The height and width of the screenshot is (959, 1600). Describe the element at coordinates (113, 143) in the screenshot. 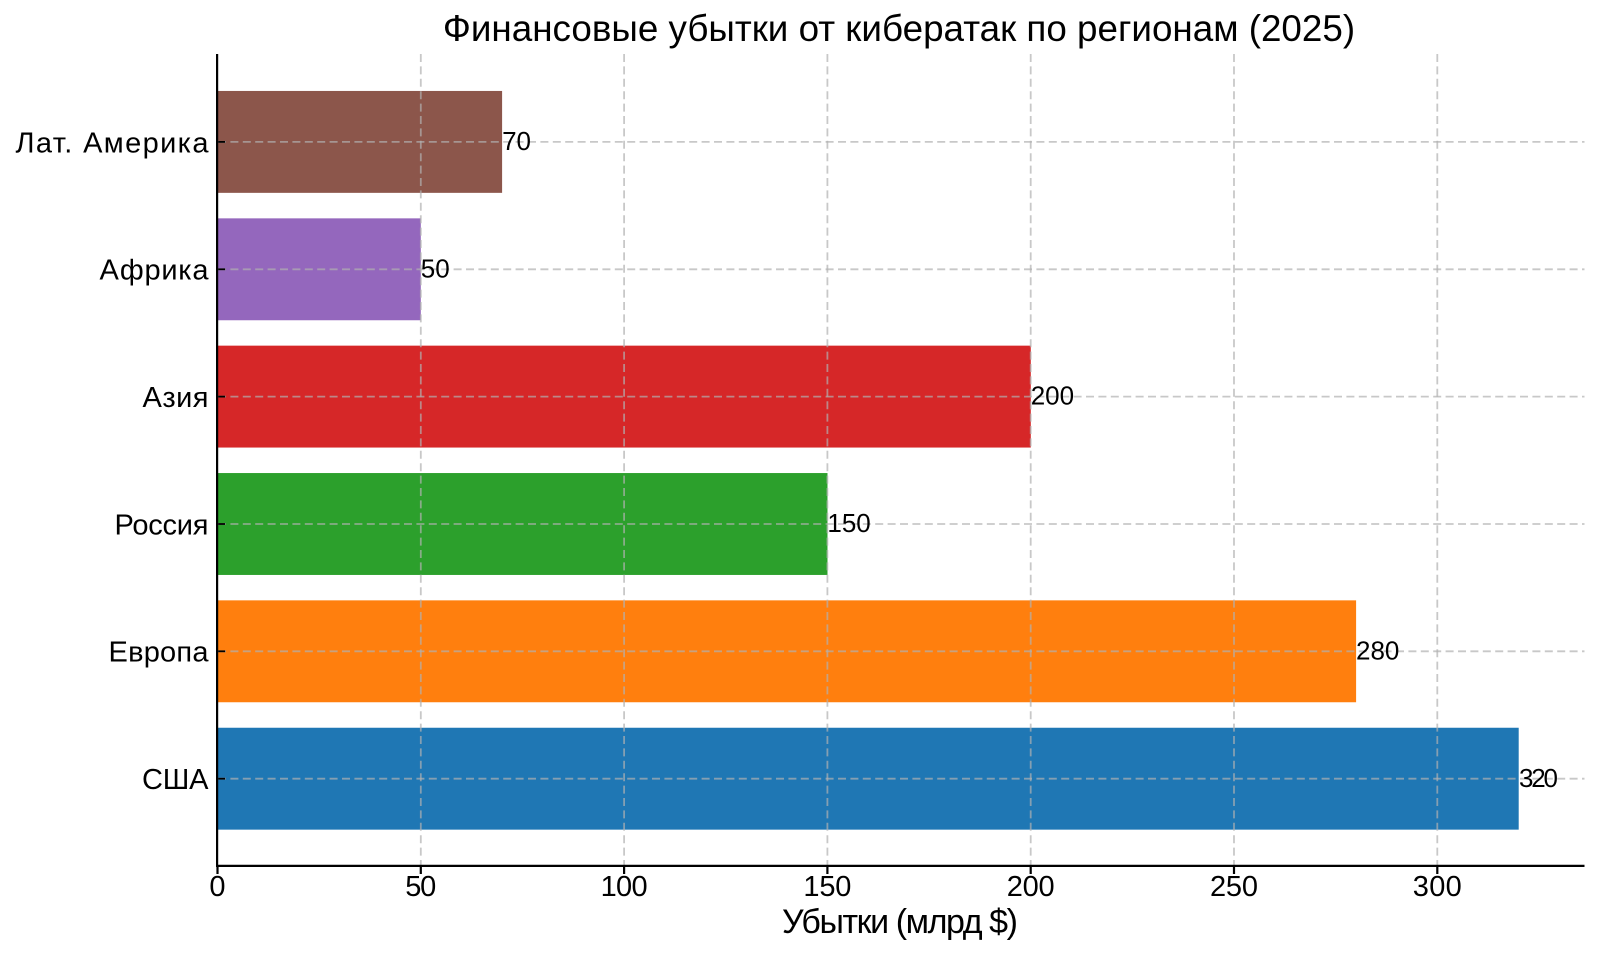

I see `svg-text: Лат. Америка` at that location.